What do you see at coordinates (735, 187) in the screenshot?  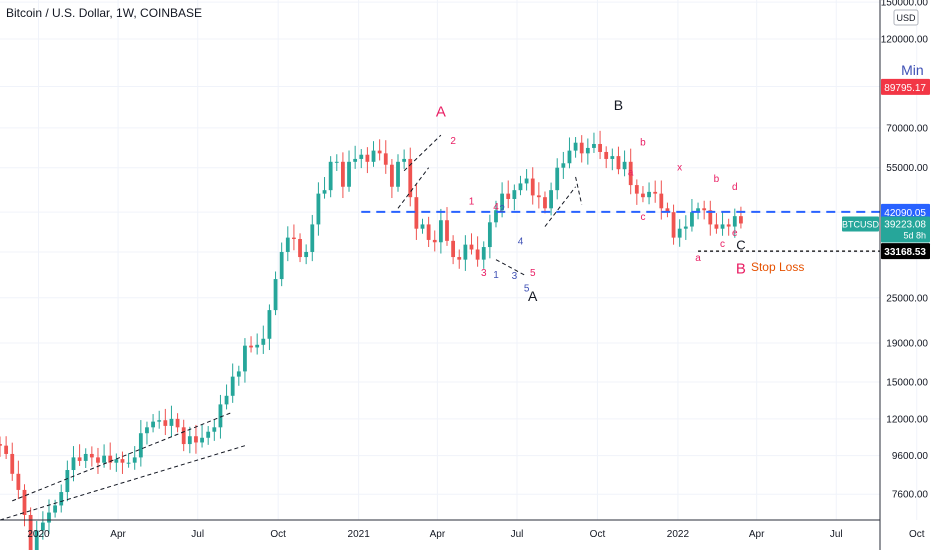 I see `wave-label: d` at bounding box center [735, 187].